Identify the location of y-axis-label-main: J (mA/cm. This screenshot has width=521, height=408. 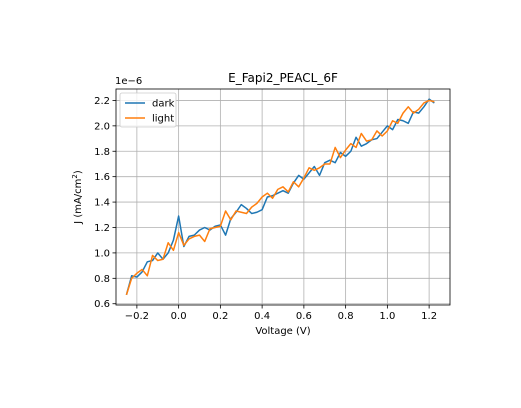
(78, 202).